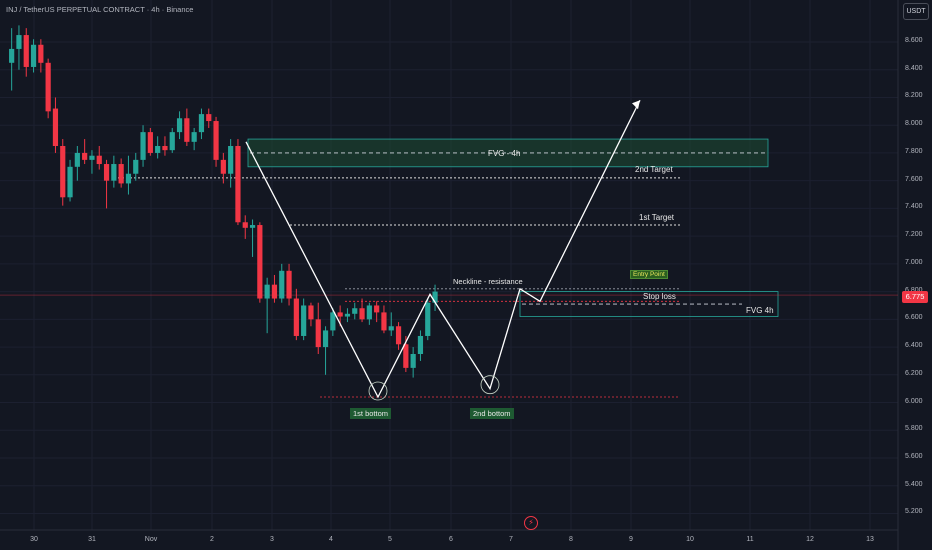  What do you see at coordinates (870, 539) in the screenshot?
I see `time-tick: 13` at bounding box center [870, 539].